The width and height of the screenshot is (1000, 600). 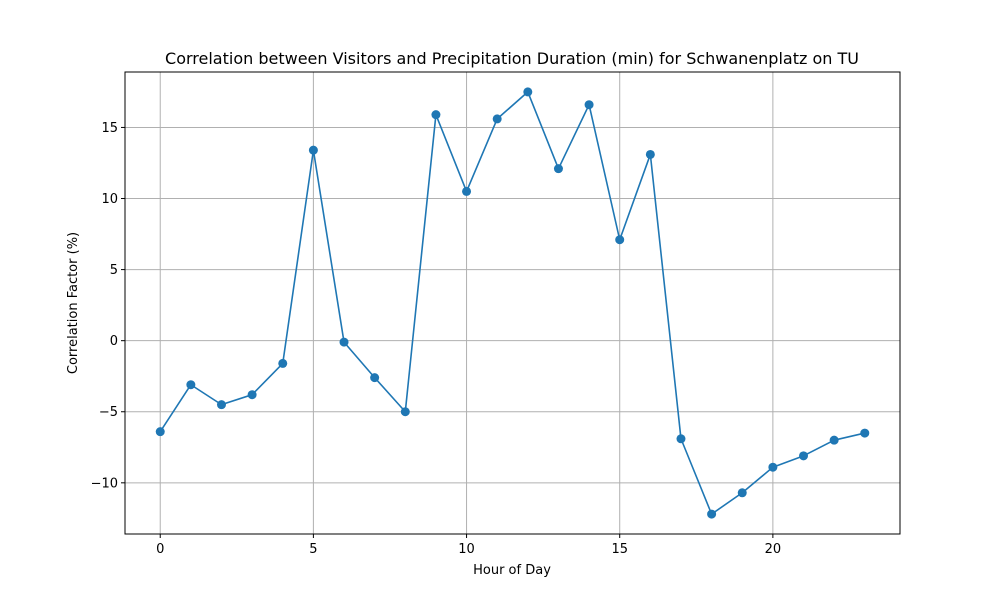 What do you see at coordinates (73, 303) in the screenshot?
I see `y-axis-label: Correlation Factor (%)` at bounding box center [73, 303].